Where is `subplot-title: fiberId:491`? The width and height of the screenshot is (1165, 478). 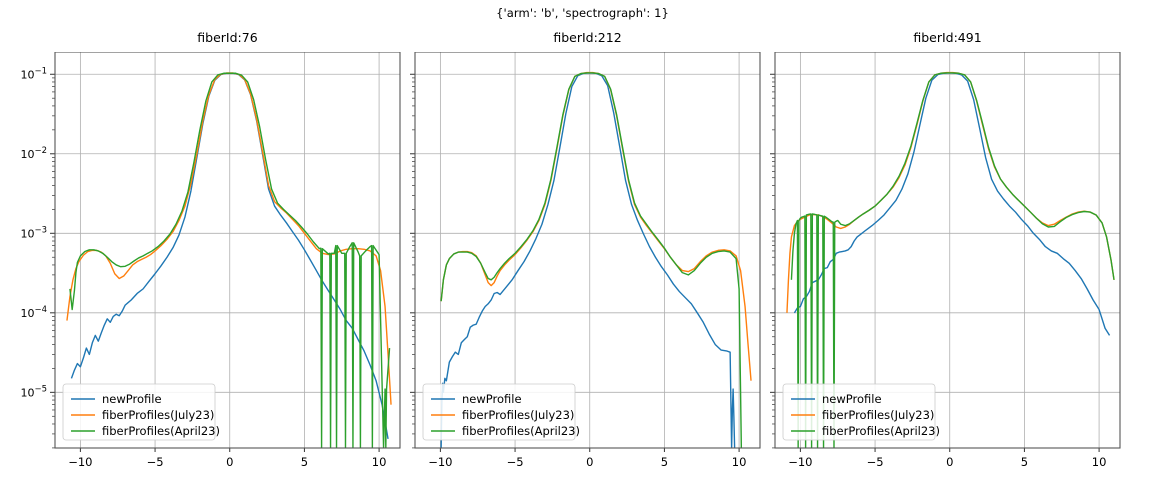
subplot-title: fiberId:491 is located at coordinates (947, 37).